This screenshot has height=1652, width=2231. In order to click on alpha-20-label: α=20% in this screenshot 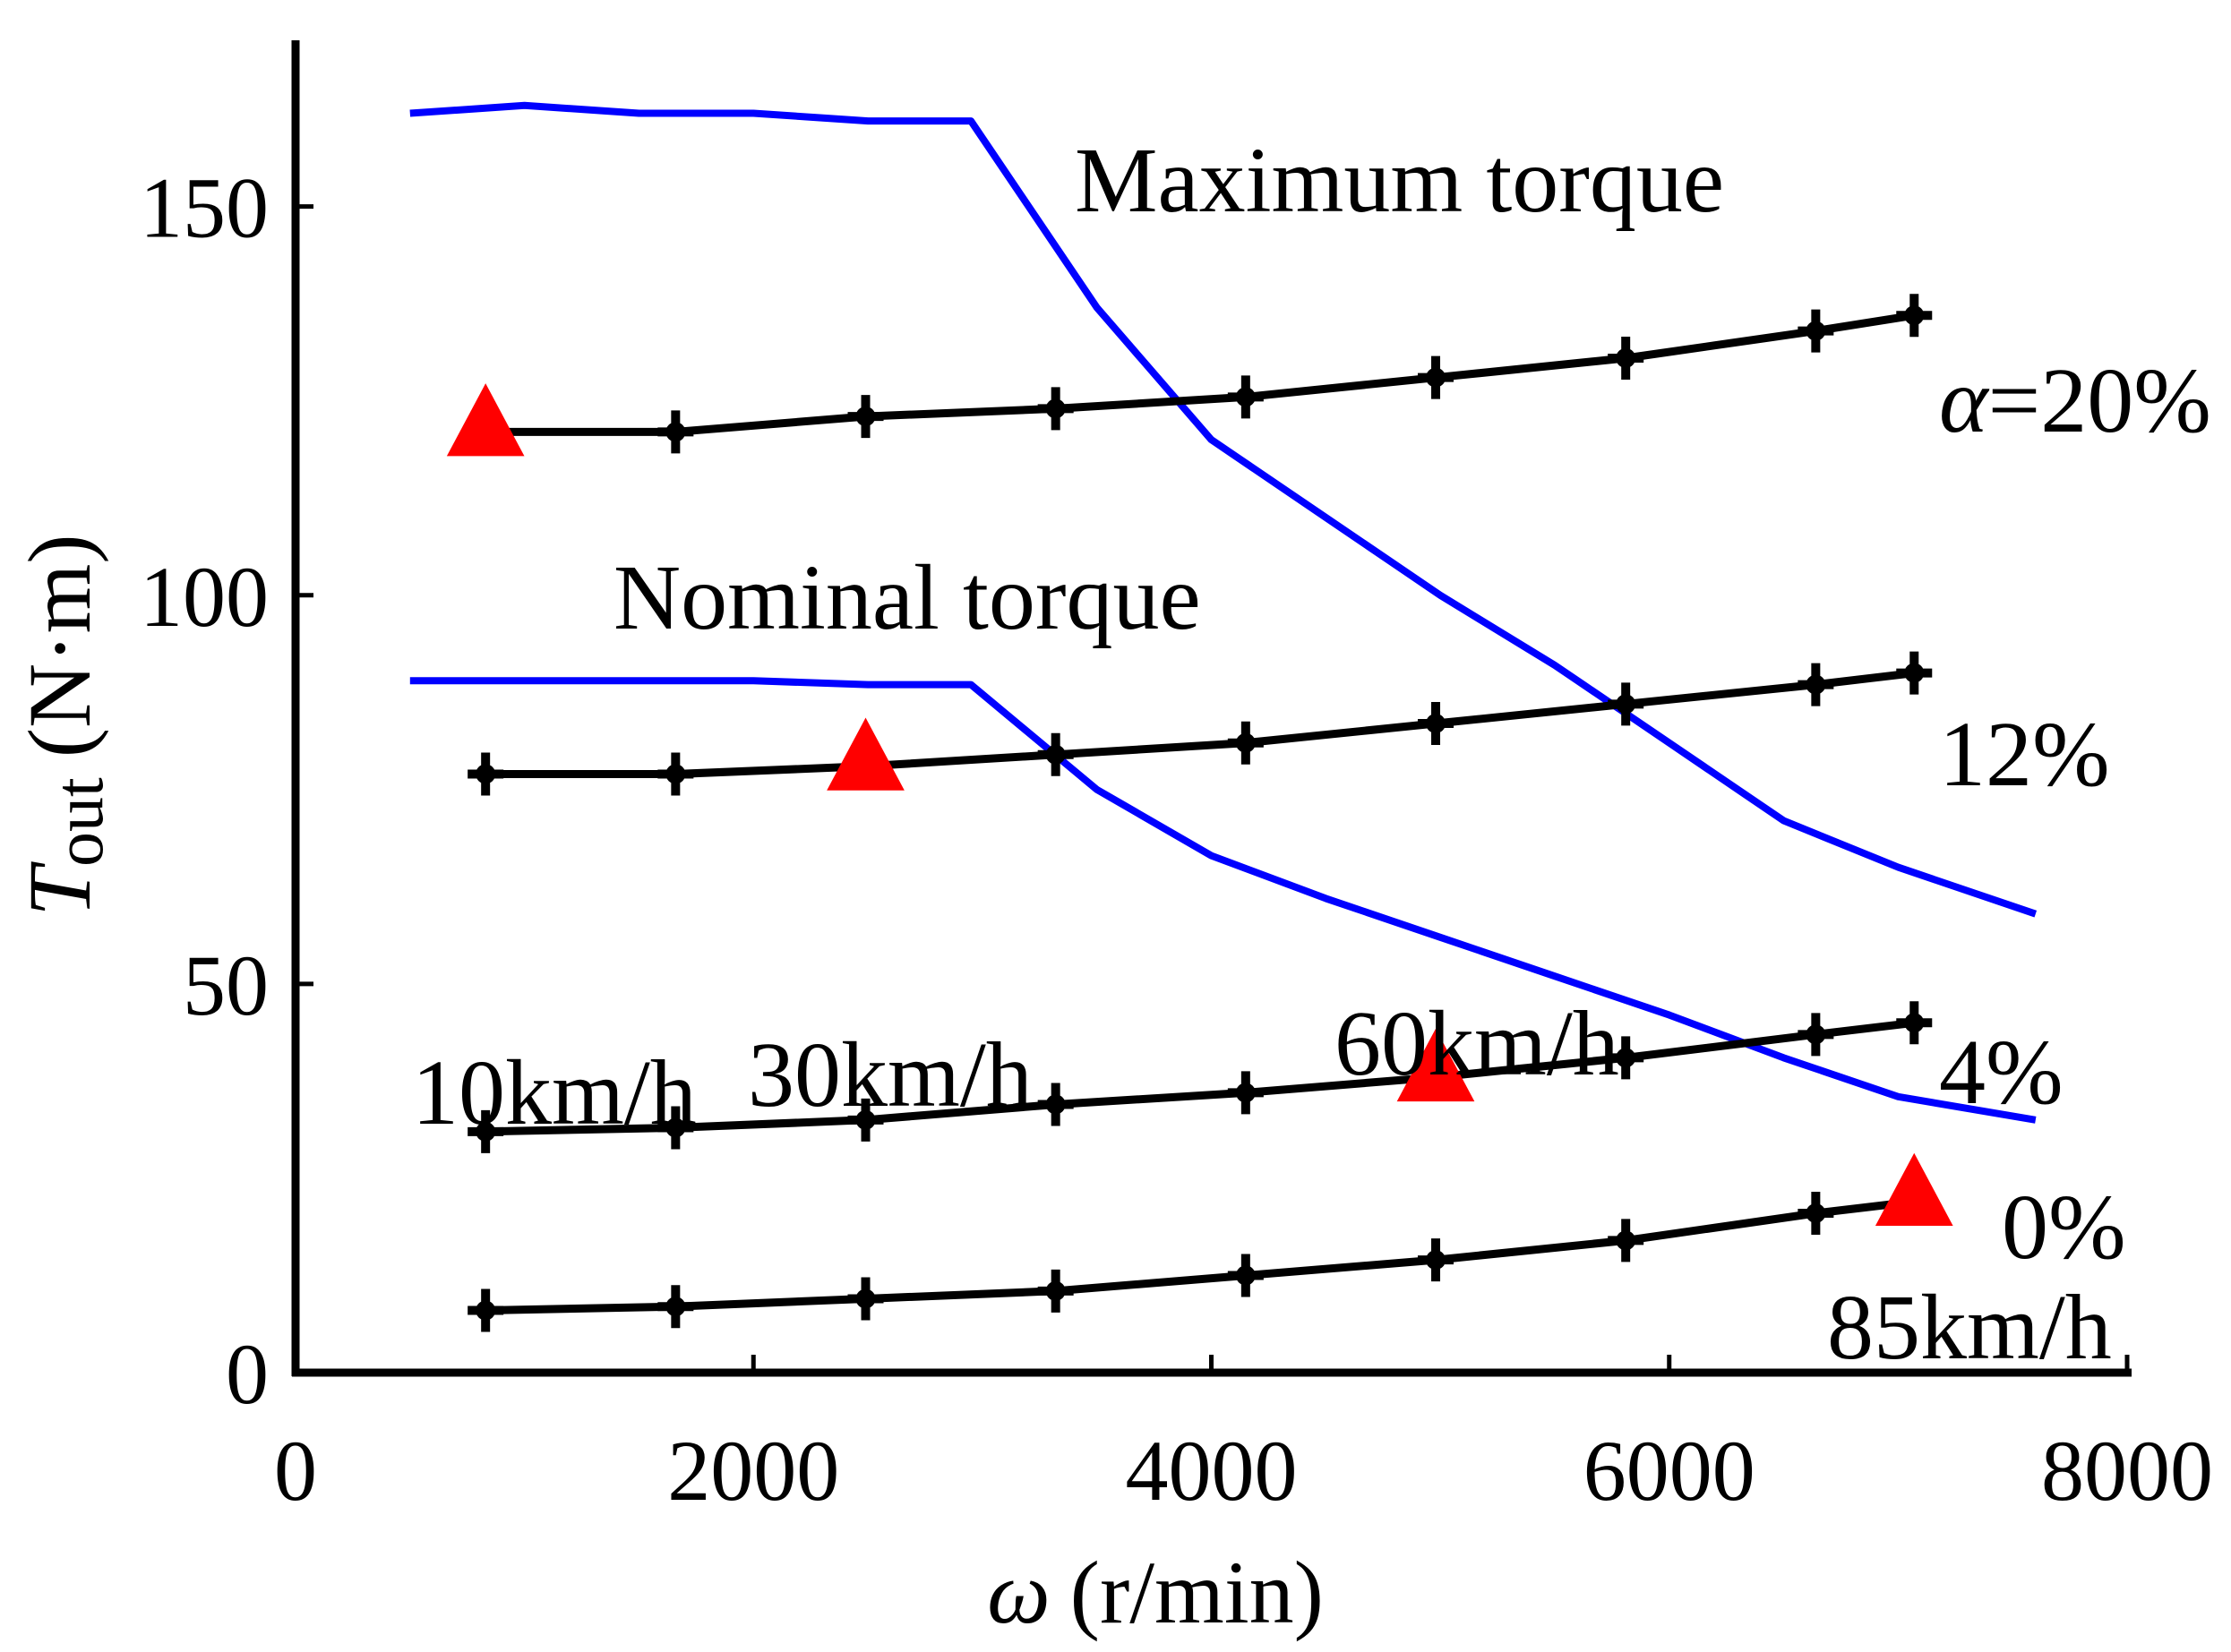, I will do `click(2075, 400)`.